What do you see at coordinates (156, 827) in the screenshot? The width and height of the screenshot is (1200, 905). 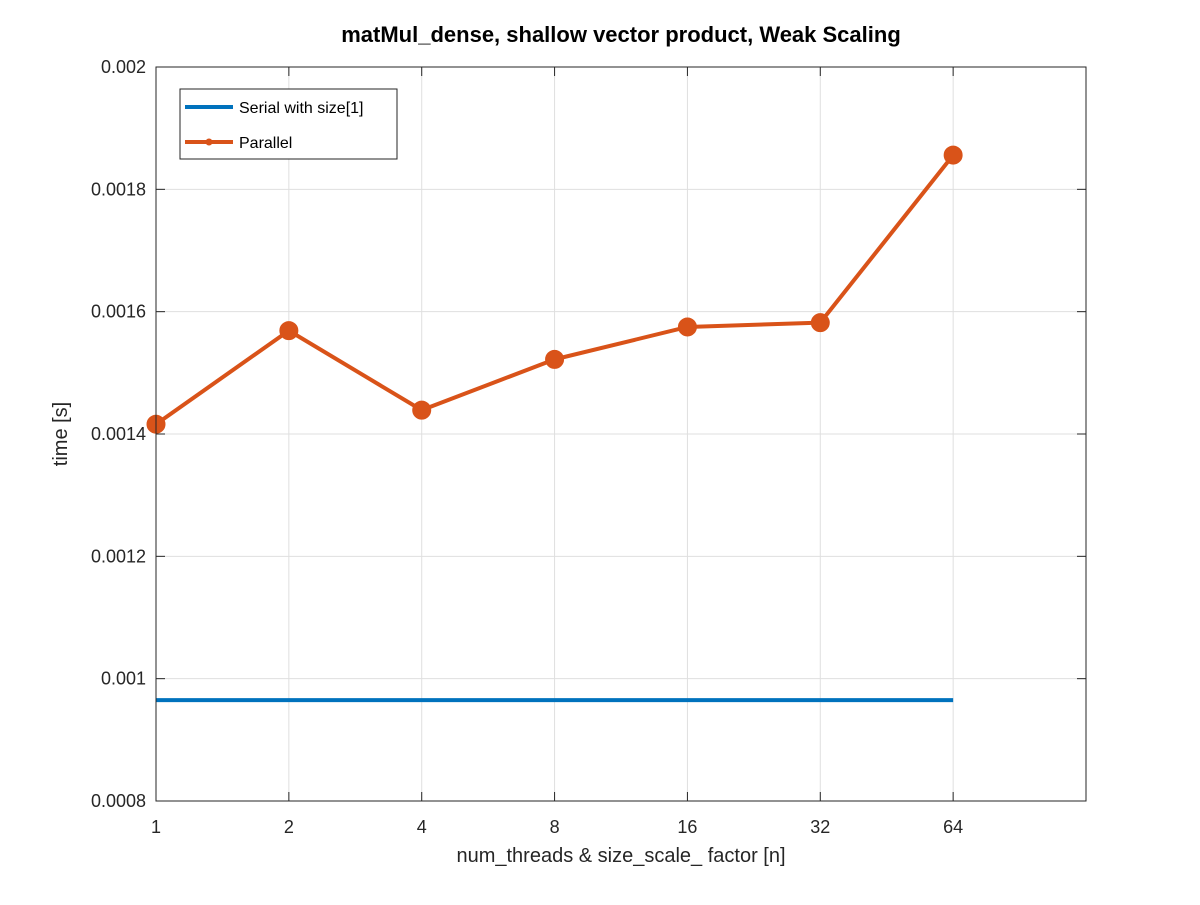 I see `x-tick-label: 1` at bounding box center [156, 827].